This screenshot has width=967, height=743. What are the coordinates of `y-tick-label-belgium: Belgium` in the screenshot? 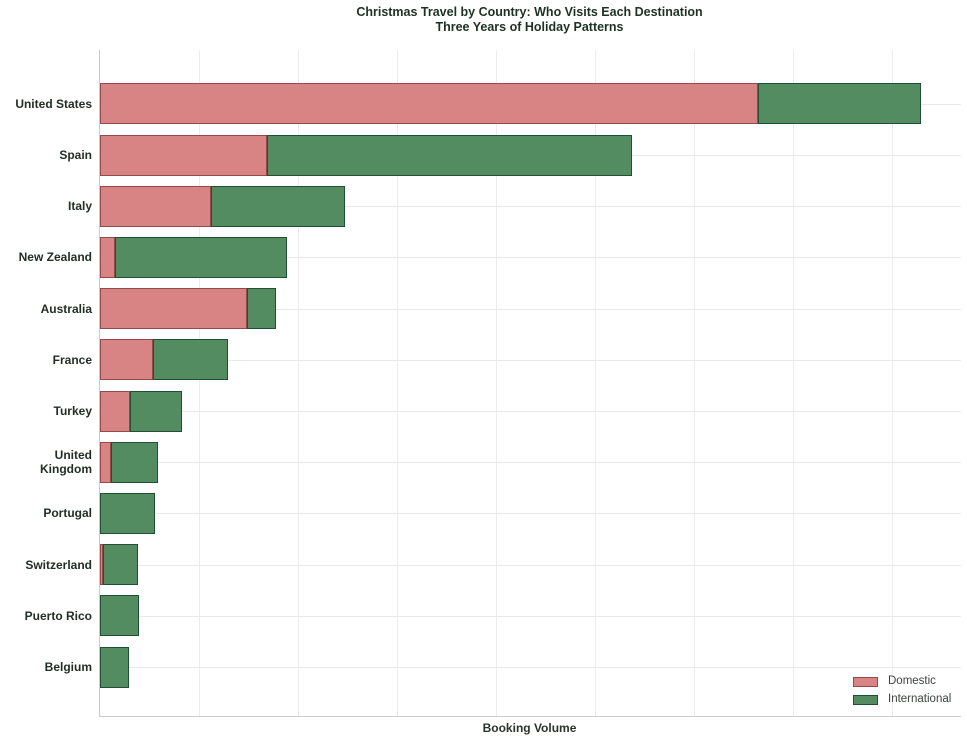 It's located at (68, 667).